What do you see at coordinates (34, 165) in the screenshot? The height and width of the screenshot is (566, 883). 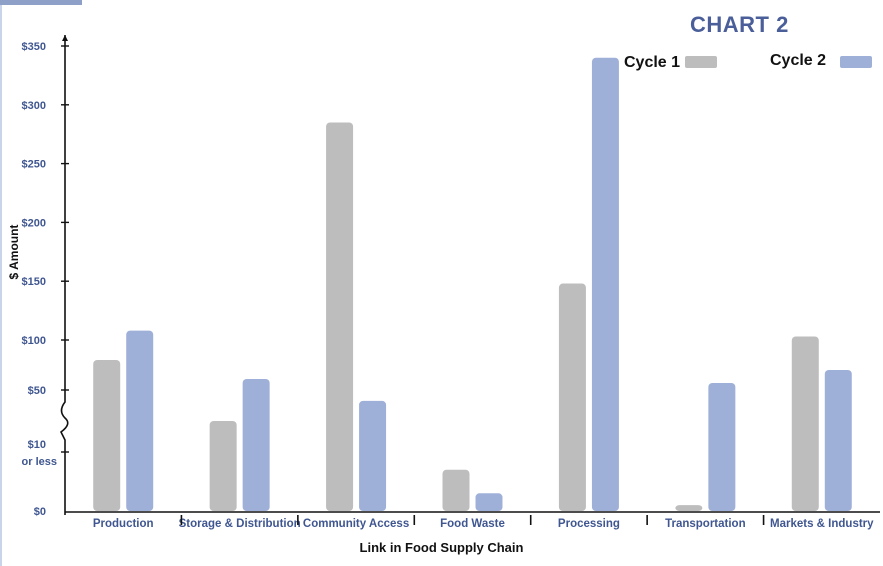 I see `y-tick-label-2: $250` at bounding box center [34, 165].